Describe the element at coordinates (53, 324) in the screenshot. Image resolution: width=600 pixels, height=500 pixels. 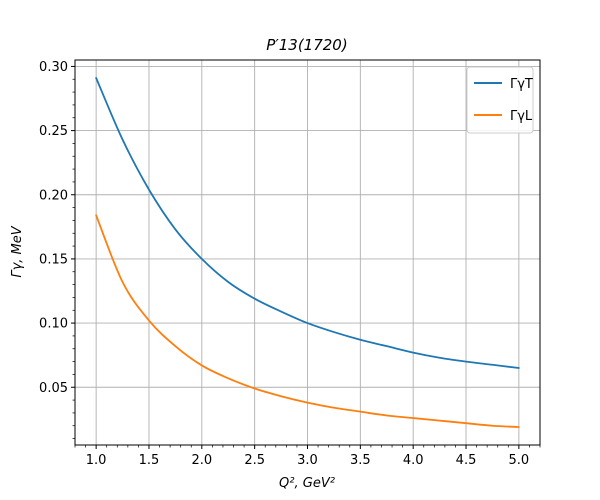
I see `y-tick-label: 0.10` at that location.